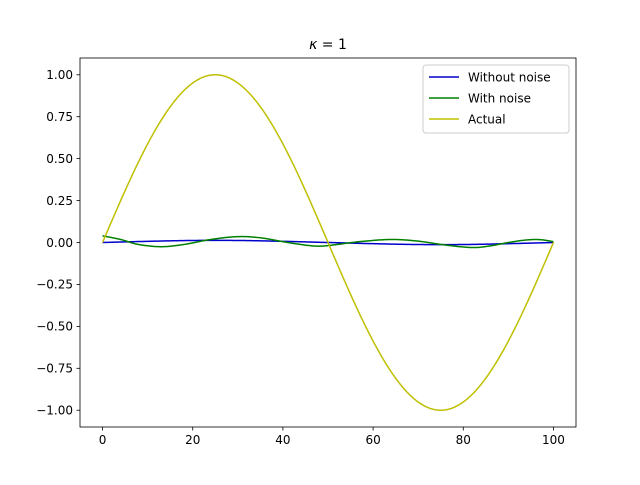 The height and width of the screenshot is (485, 640). What do you see at coordinates (499, 98) in the screenshot?
I see `legend-label-with-noise: With noise` at bounding box center [499, 98].